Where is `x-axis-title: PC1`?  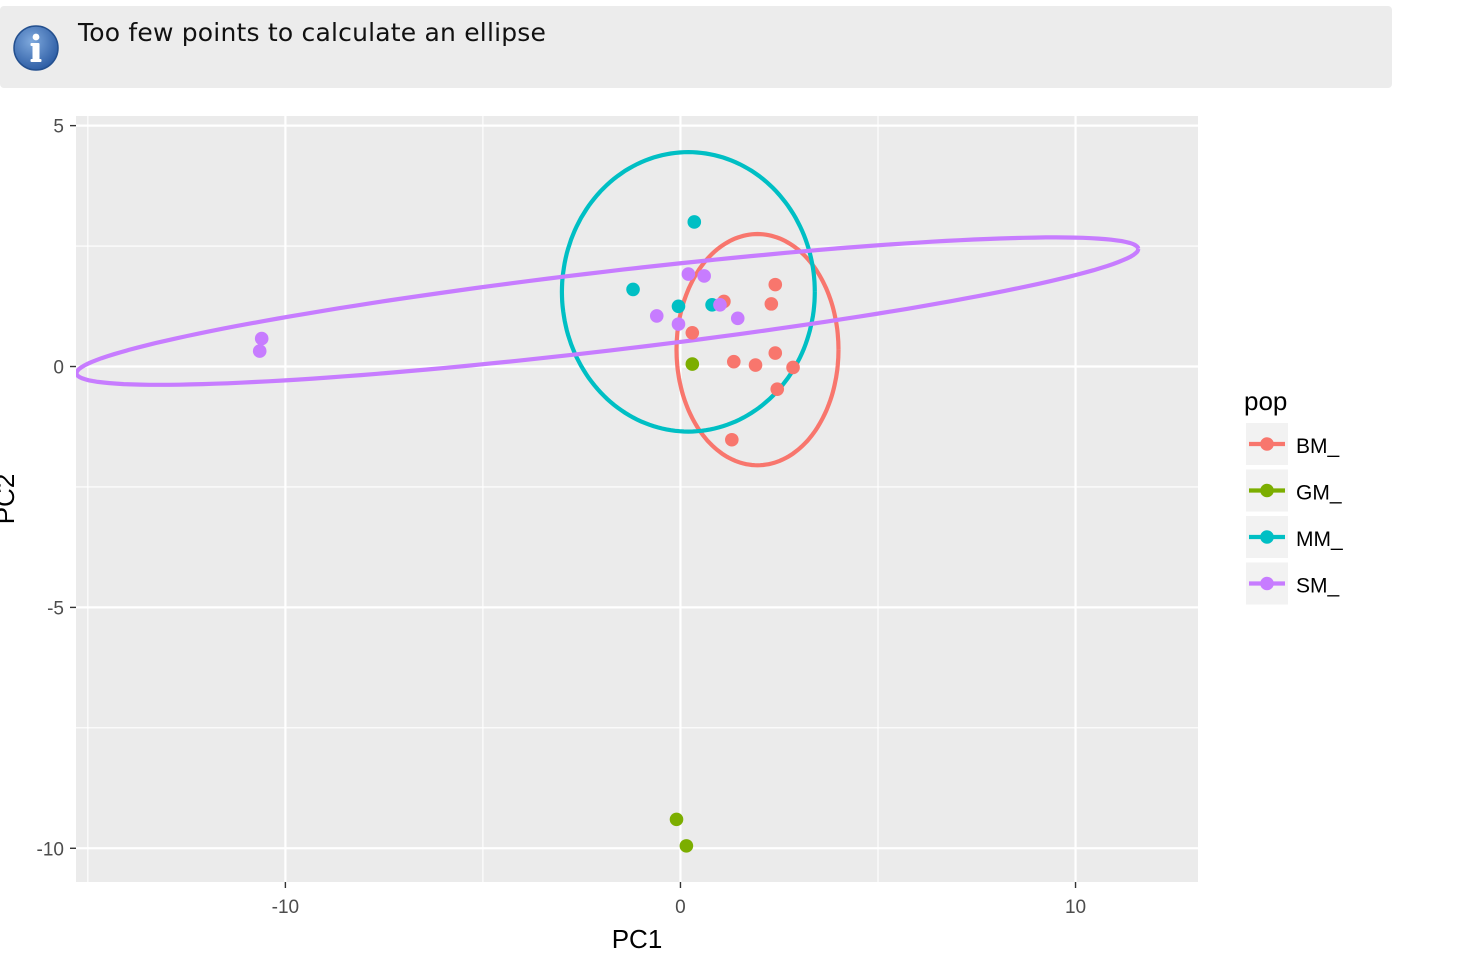
x-axis-title: PC1 is located at coordinates (637, 939).